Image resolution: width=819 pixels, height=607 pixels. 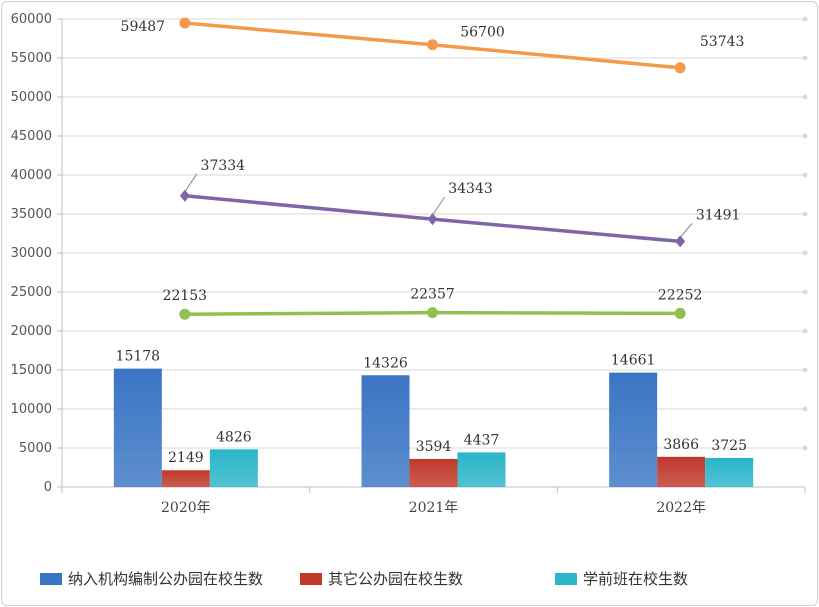 What do you see at coordinates (396, 579) in the screenshot?
I see `legend-label-1: 其它公办园在校生数` at bounding box center [396, 579].